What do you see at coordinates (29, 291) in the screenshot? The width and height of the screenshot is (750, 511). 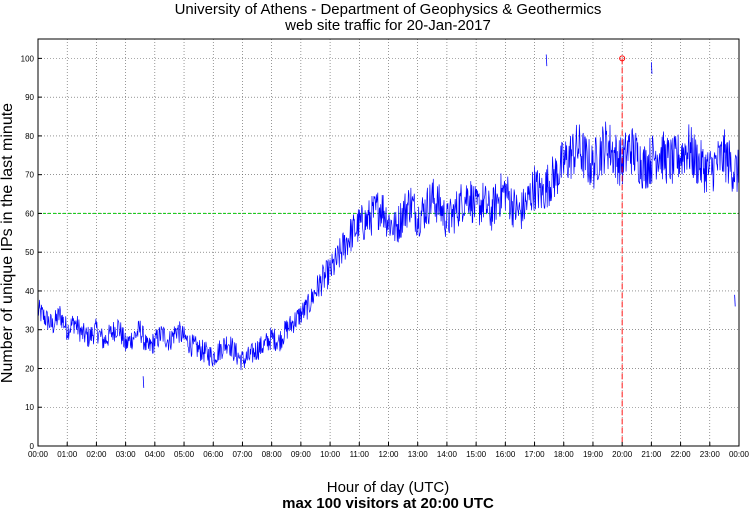 I see `y-tick-label: 40` at bounding box center [29, 291].